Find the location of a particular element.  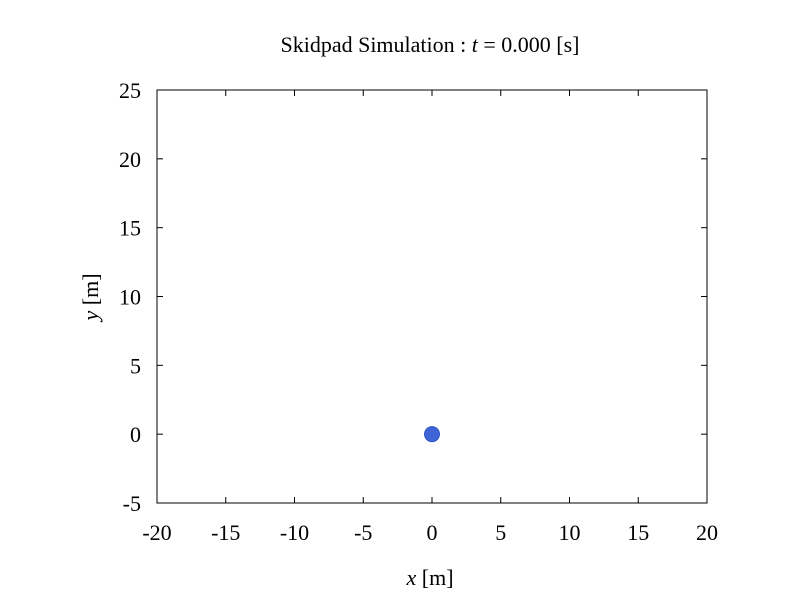

y-tick-label: -5 is located at coordinates (132, 503).